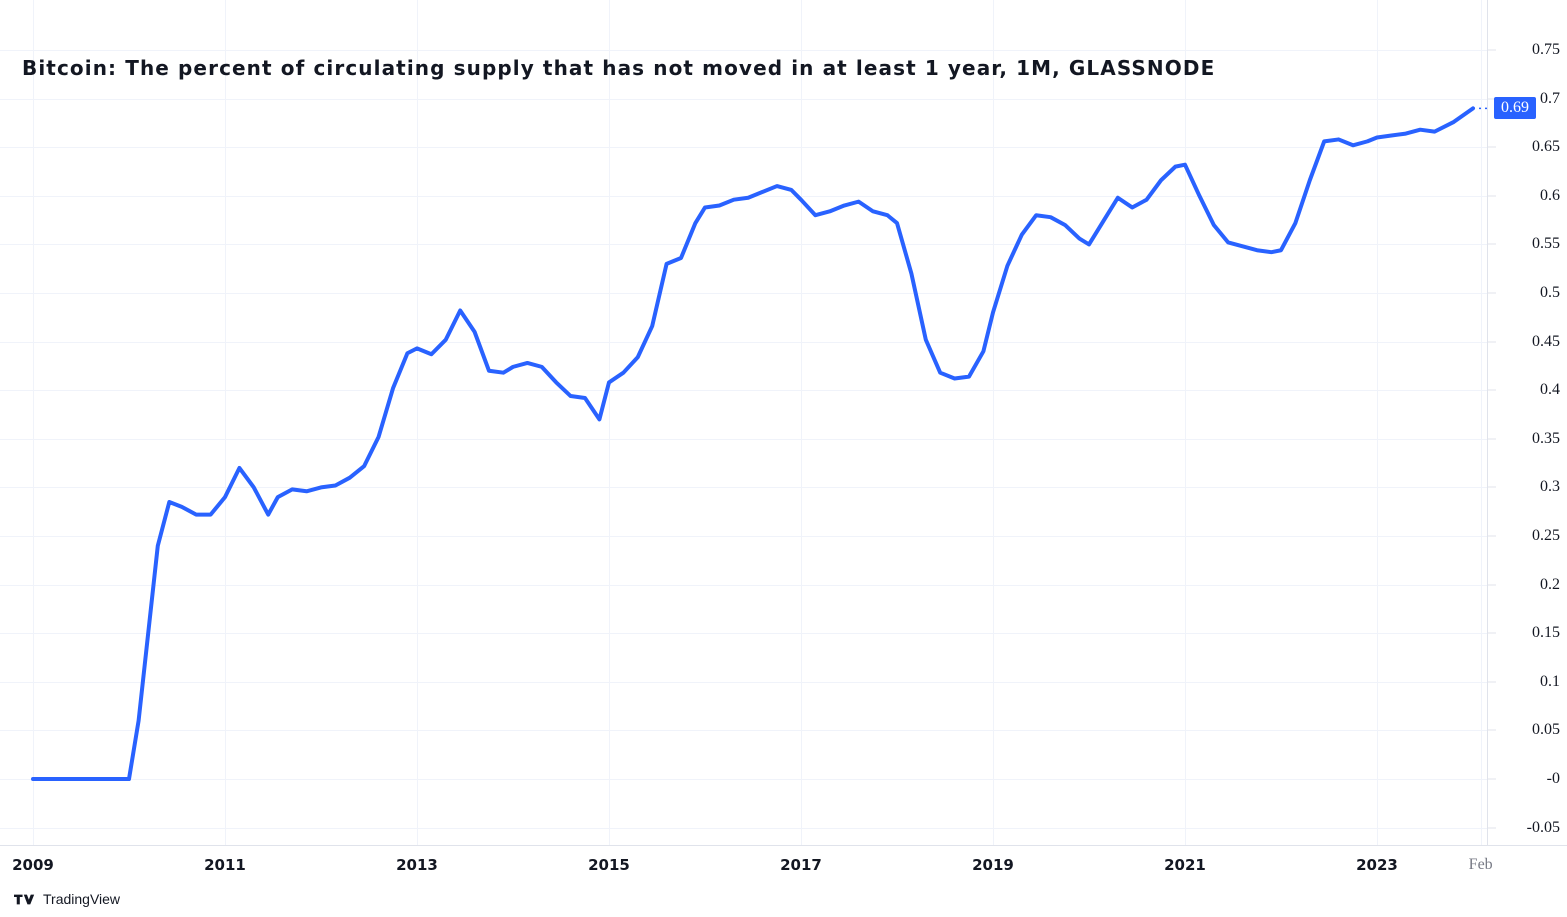 The width and height of the screenshot is (1567, 917). I want to click on price-tick-label: 0.25, so click(1546, 535).